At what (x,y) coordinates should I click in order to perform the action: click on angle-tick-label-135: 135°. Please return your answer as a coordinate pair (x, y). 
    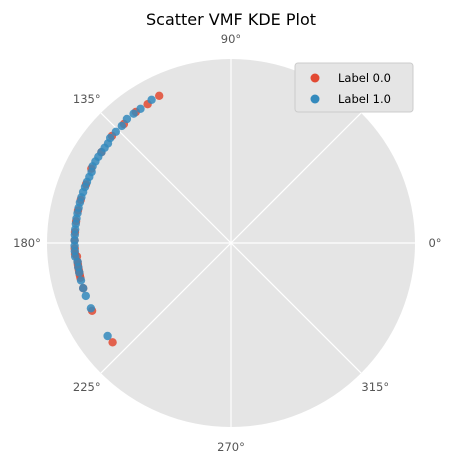
    Looking at the image, I should click on (87, 99).